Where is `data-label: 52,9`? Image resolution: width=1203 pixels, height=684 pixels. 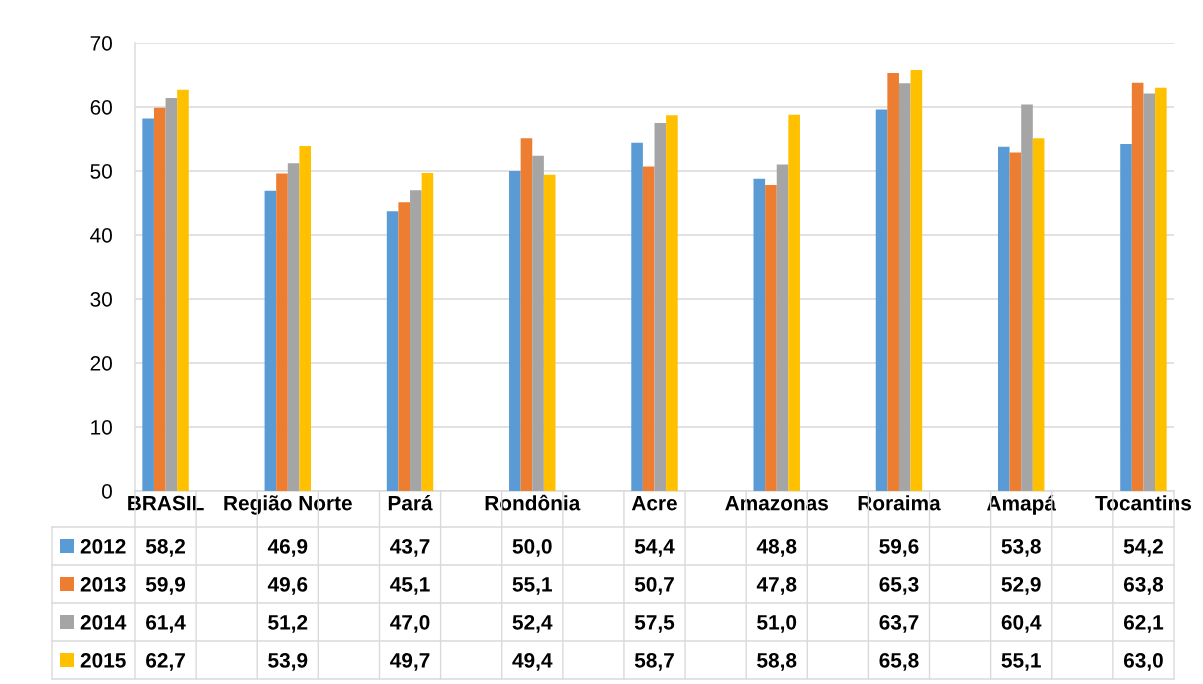
data-label: 52,9 is located at coordinates (1021, 585).